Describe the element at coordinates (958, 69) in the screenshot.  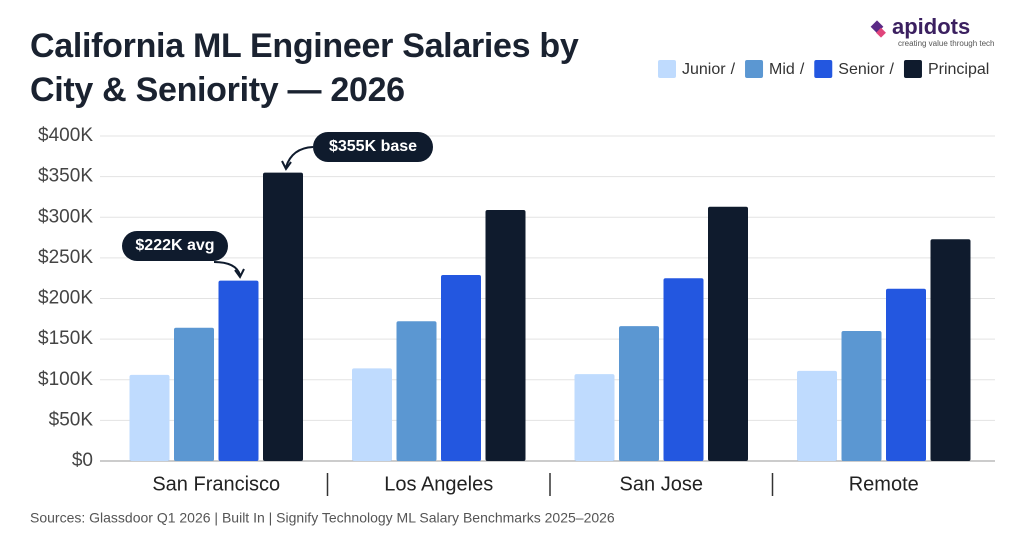
I see `legend-label: Principal` at that location.